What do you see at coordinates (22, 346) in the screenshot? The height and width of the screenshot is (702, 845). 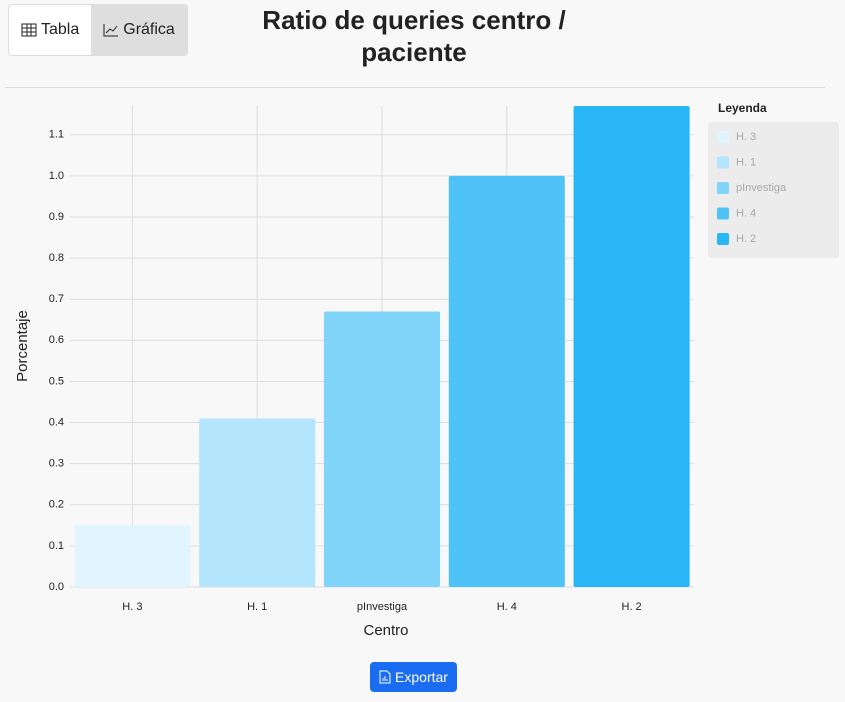 I see `y-axis-label: Porcentaje` at bounding box center [22, 346].